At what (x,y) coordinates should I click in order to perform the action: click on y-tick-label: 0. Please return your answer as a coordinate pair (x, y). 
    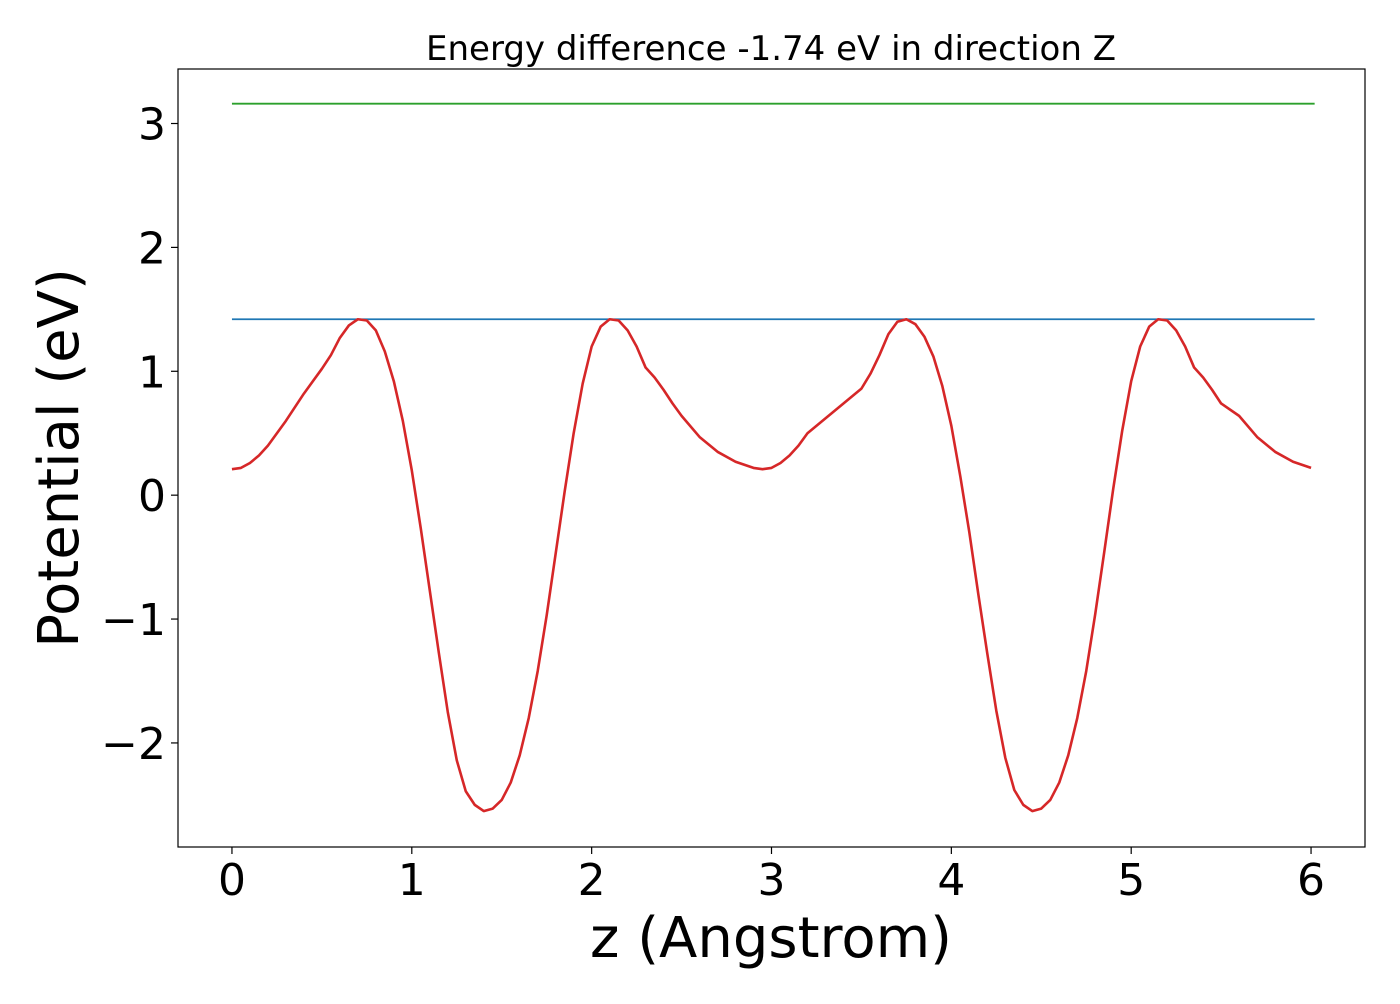
    Looking at the image, I should click on (152, 496).